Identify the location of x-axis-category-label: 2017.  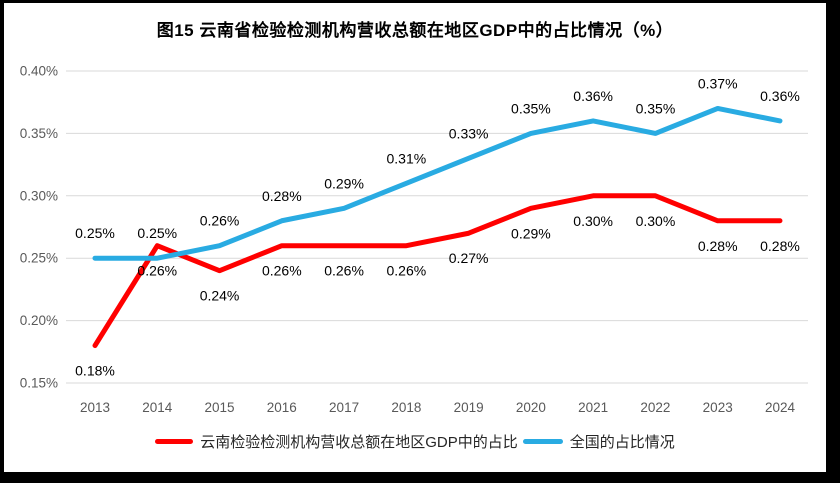
(344, 407).